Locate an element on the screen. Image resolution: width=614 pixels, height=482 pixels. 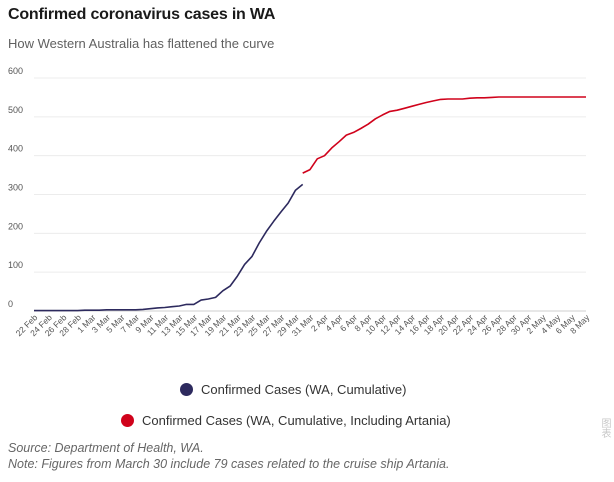
y-tick-label: 0 is located at coordinates (10, 304).